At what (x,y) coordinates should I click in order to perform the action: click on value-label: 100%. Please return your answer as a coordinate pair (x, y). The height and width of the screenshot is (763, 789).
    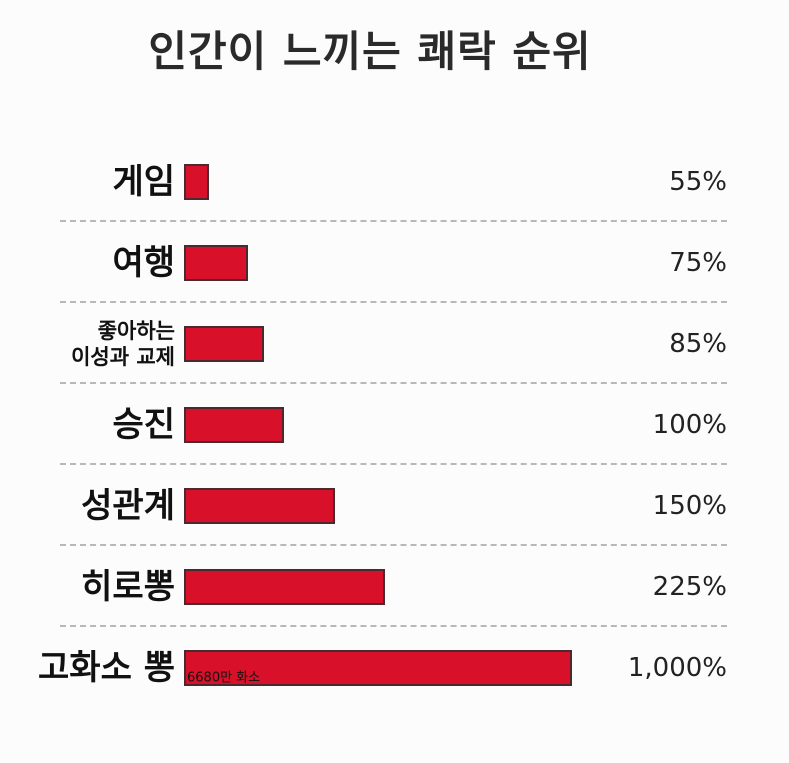
    Looking at the image, I should click on (689, 425).